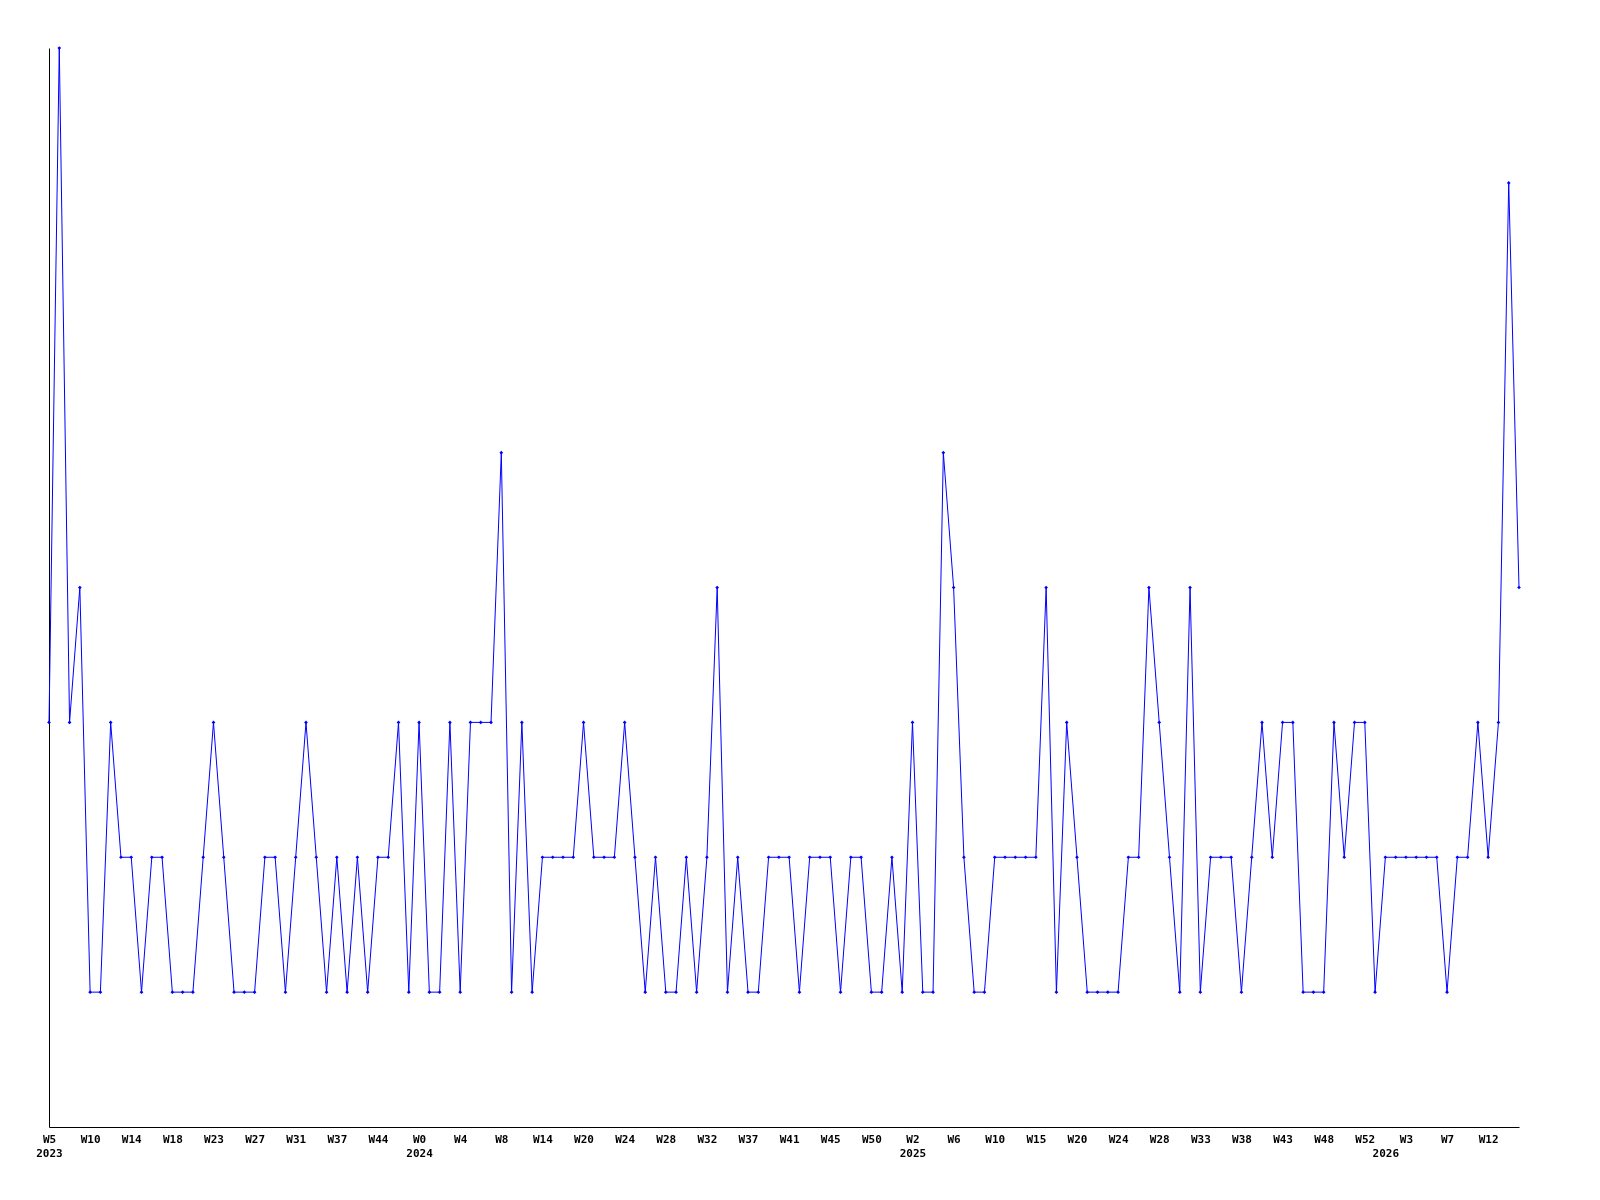 The height and width of the screenshot is (1200, 1600). What do you see at coordinates (296, 1139) in the screenshot?
I see `x-tick-label: W31` at bounding box center [296, 1139].